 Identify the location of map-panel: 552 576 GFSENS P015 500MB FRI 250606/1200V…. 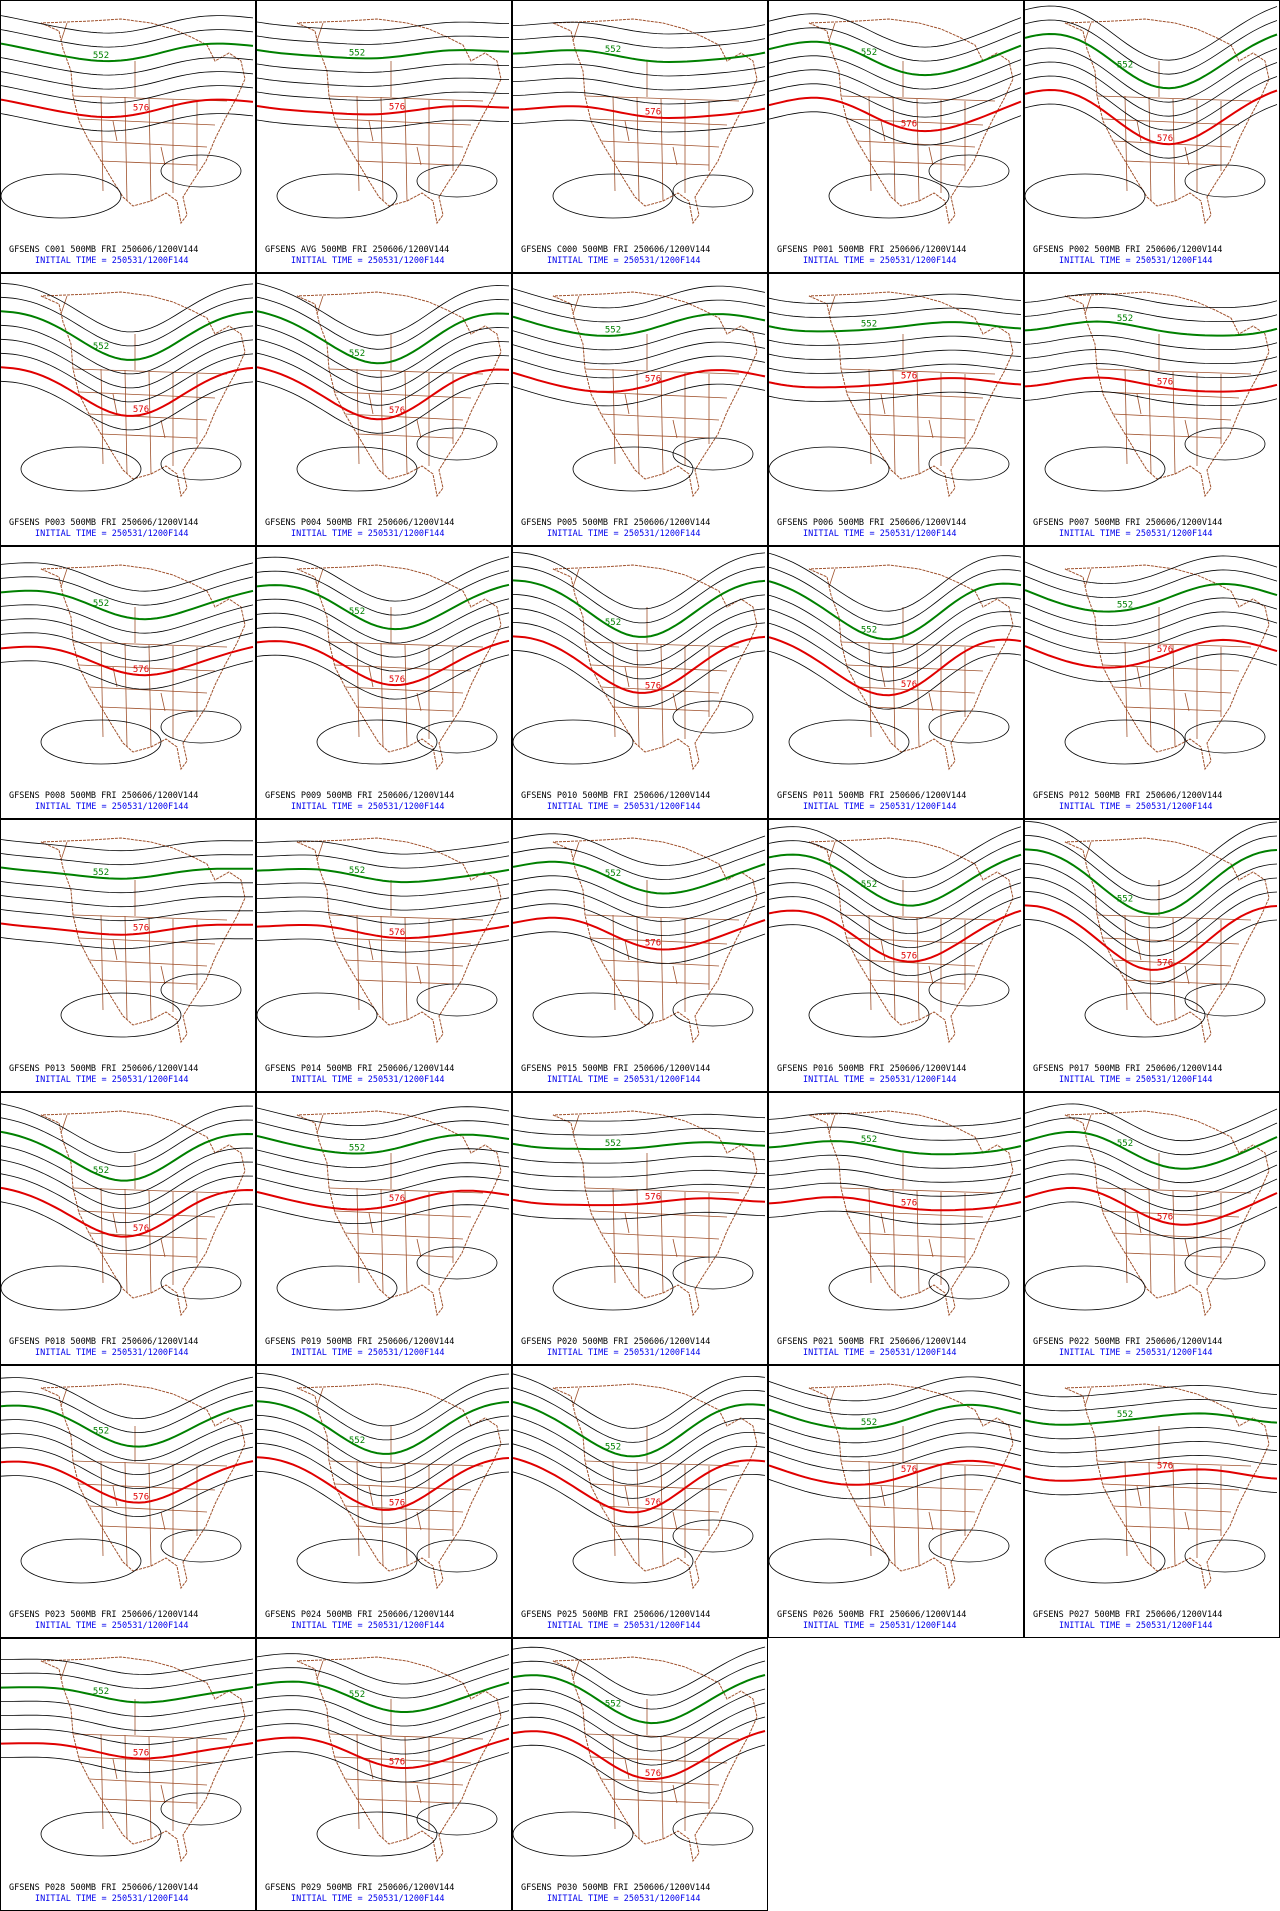
(640, 955).